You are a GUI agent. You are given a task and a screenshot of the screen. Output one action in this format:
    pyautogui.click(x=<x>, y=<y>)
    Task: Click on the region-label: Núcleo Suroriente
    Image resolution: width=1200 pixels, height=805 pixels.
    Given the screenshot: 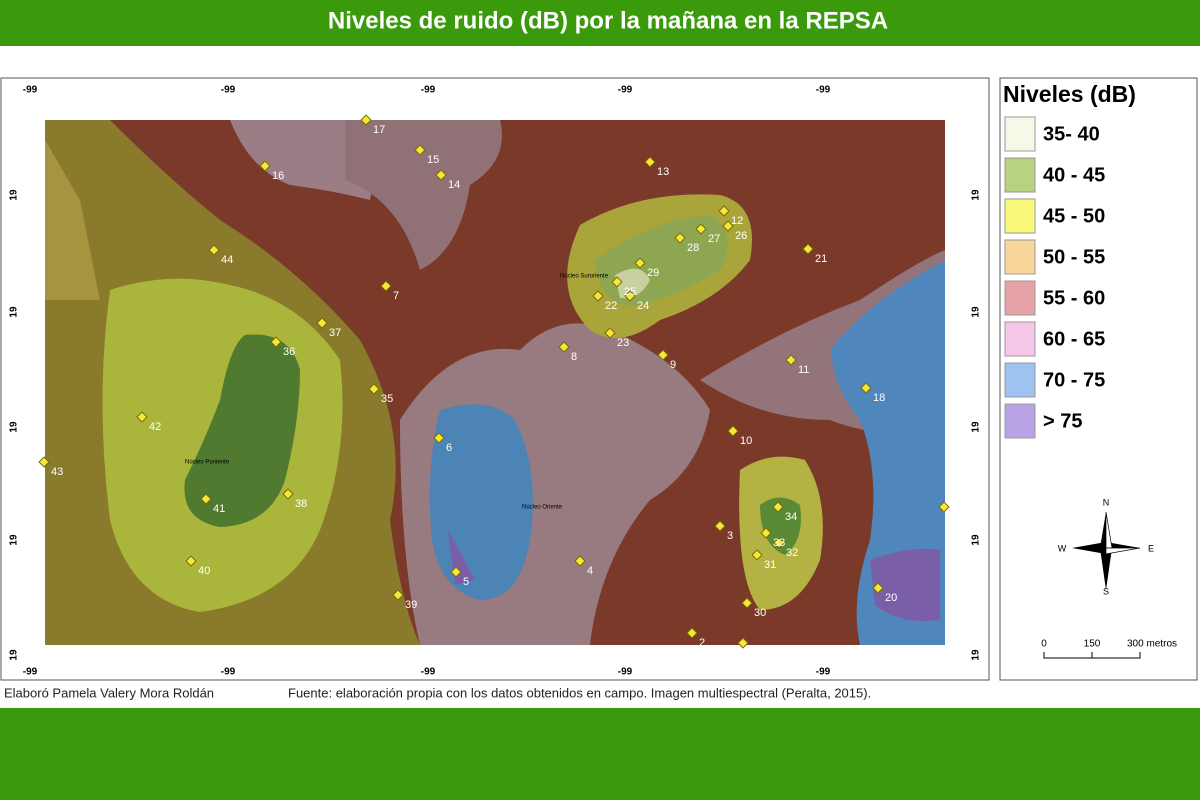 What is the action you would take?
    pyautogui.click(x=584, y=277)
    